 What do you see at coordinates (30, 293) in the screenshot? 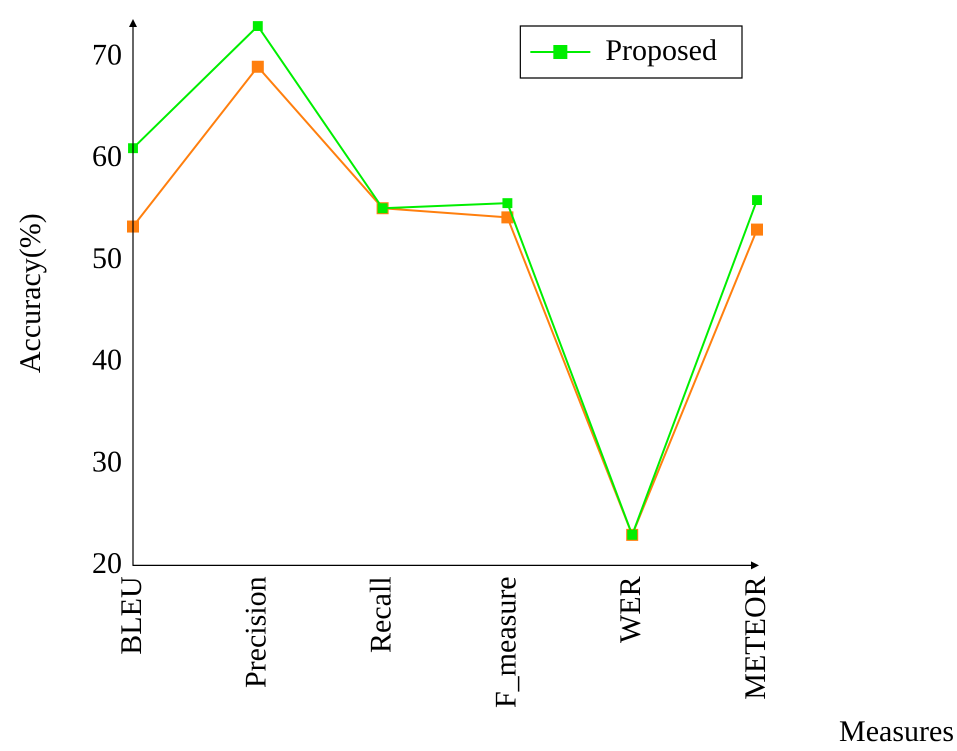
I see `y-axis-title: Accuracy(%)` at bounding box center [30, 293].